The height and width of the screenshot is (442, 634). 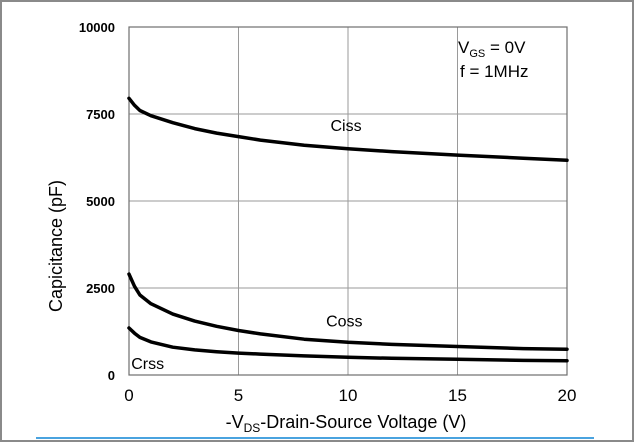 I want to click on y-tick-label: 10000, so click(x=97, y=27).